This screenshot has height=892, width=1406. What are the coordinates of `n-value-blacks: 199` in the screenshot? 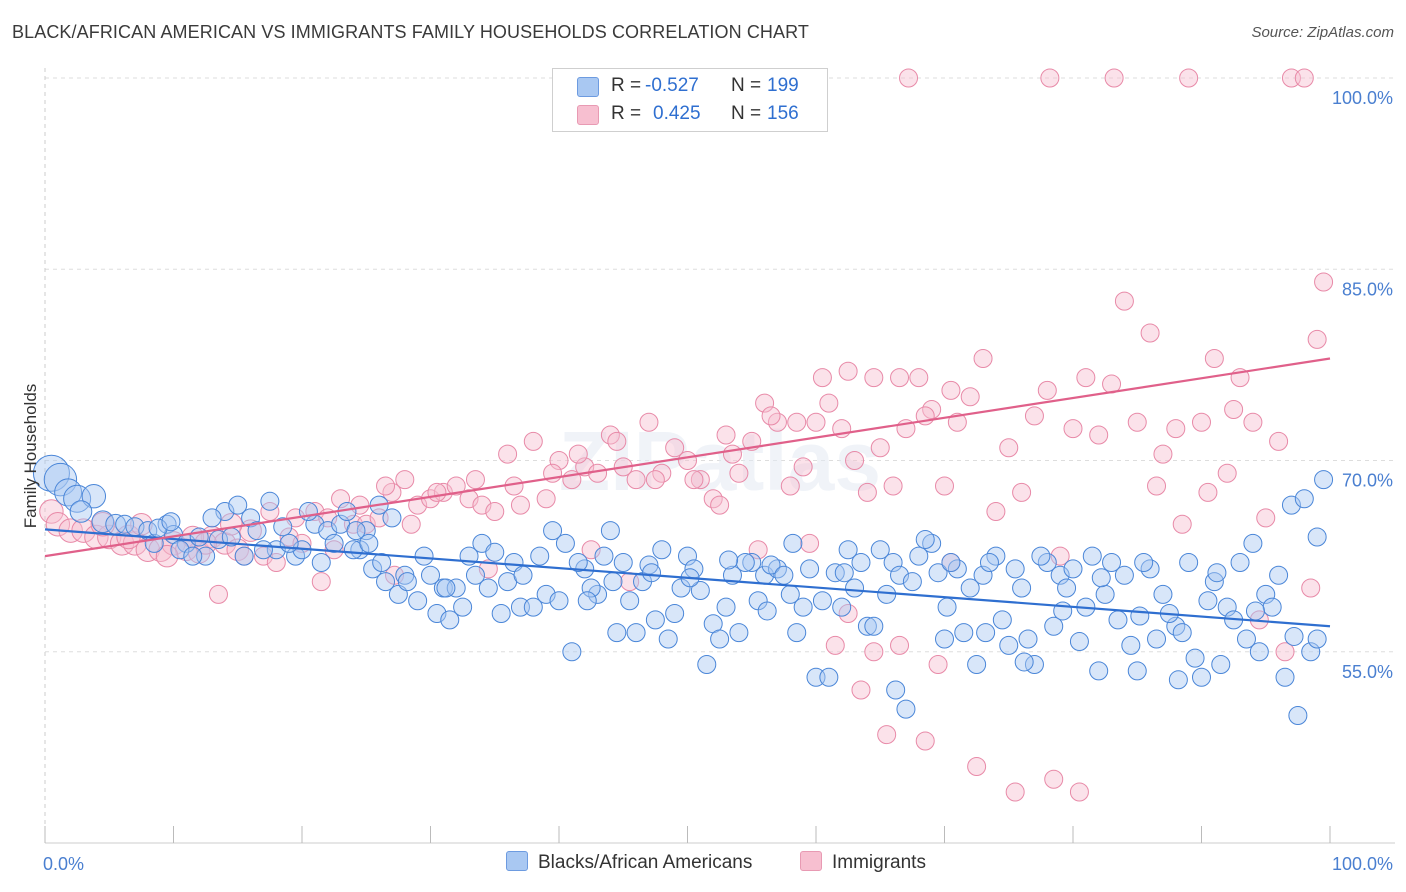 It's located at (783, 85).